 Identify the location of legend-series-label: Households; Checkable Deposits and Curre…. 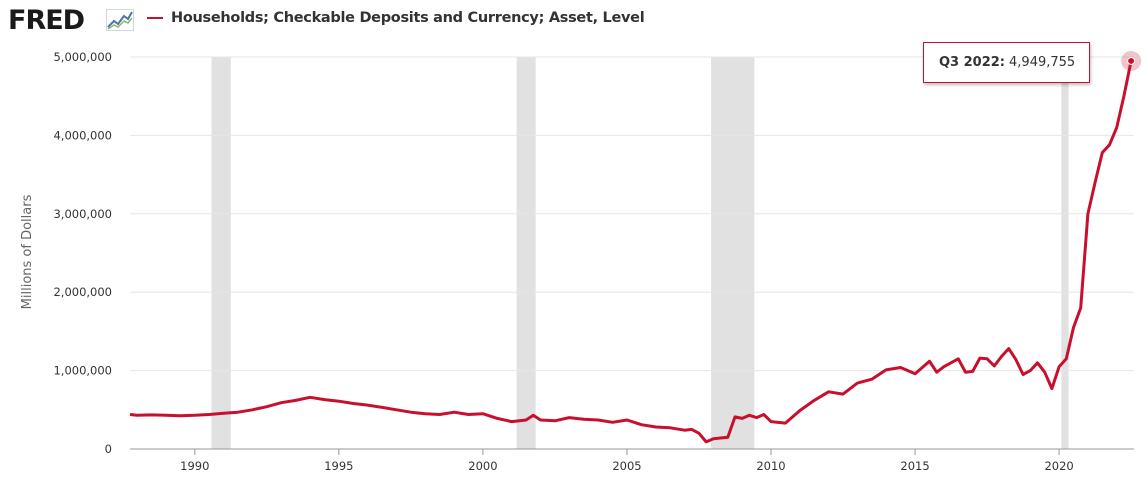
(408, 18).